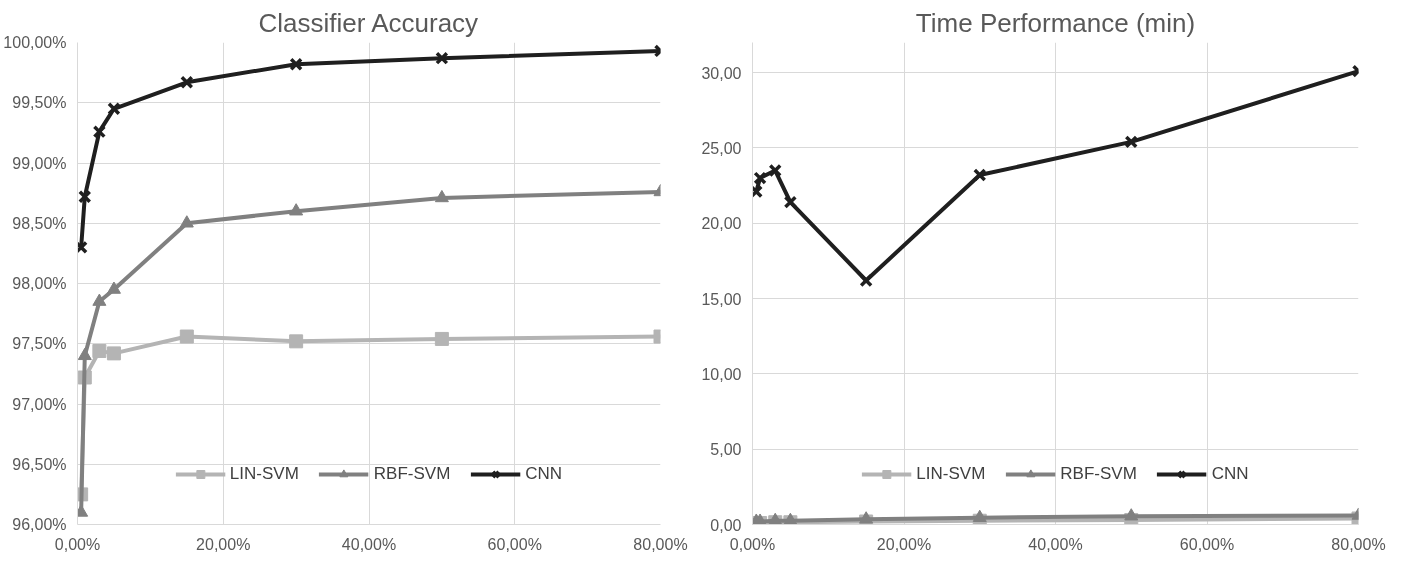 Image resolution: width=1401 pixels, height=565 pixels. What do you see at coordinates (726, 450) in the screenshot?
I see `y-tick-label: 5,00` at bounding box center [726, 450].